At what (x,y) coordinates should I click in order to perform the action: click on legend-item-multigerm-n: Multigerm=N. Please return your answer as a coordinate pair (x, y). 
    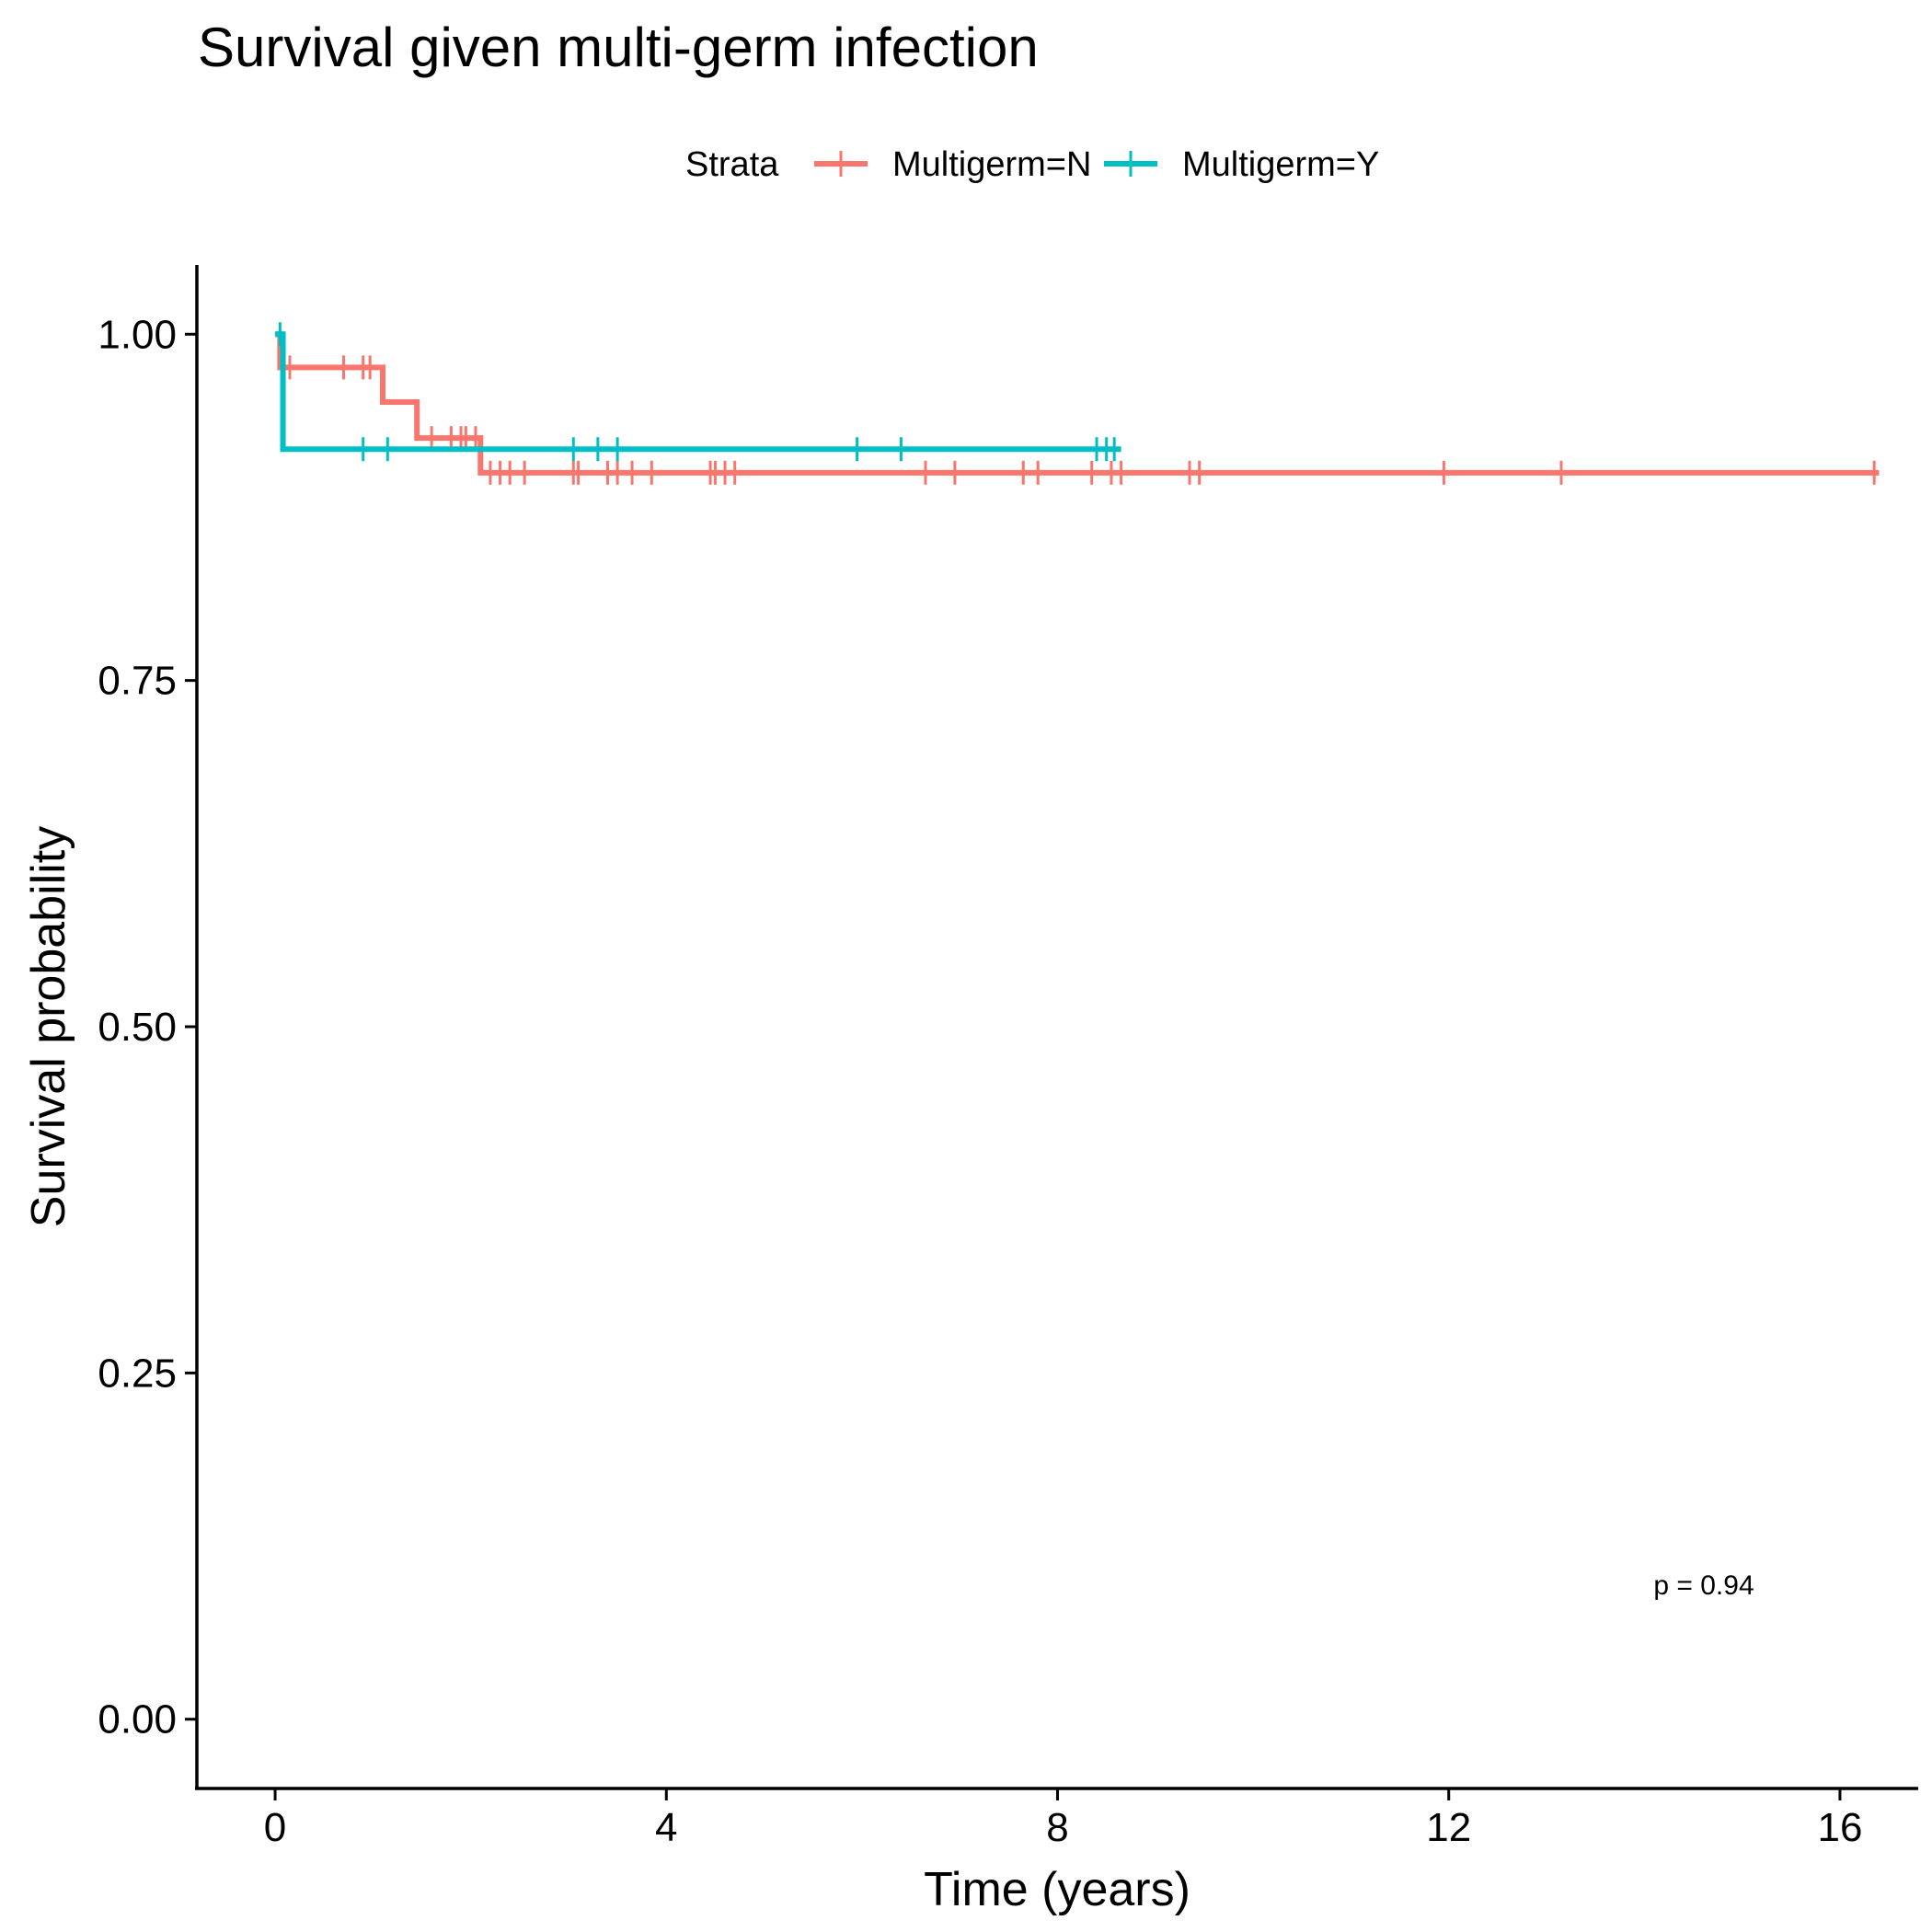
    Looking at the image, I should click on (952, 164).